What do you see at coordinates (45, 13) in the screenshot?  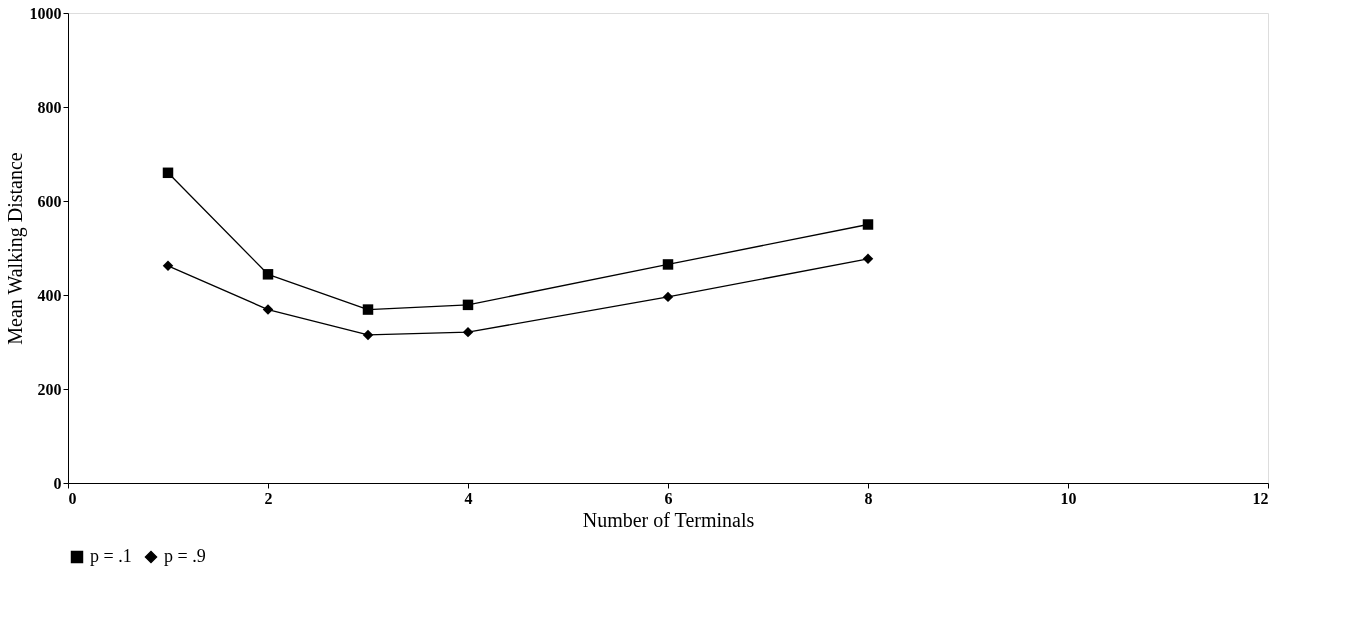 I see `y-tick-label: 1000` at bounding box center [45, 13].